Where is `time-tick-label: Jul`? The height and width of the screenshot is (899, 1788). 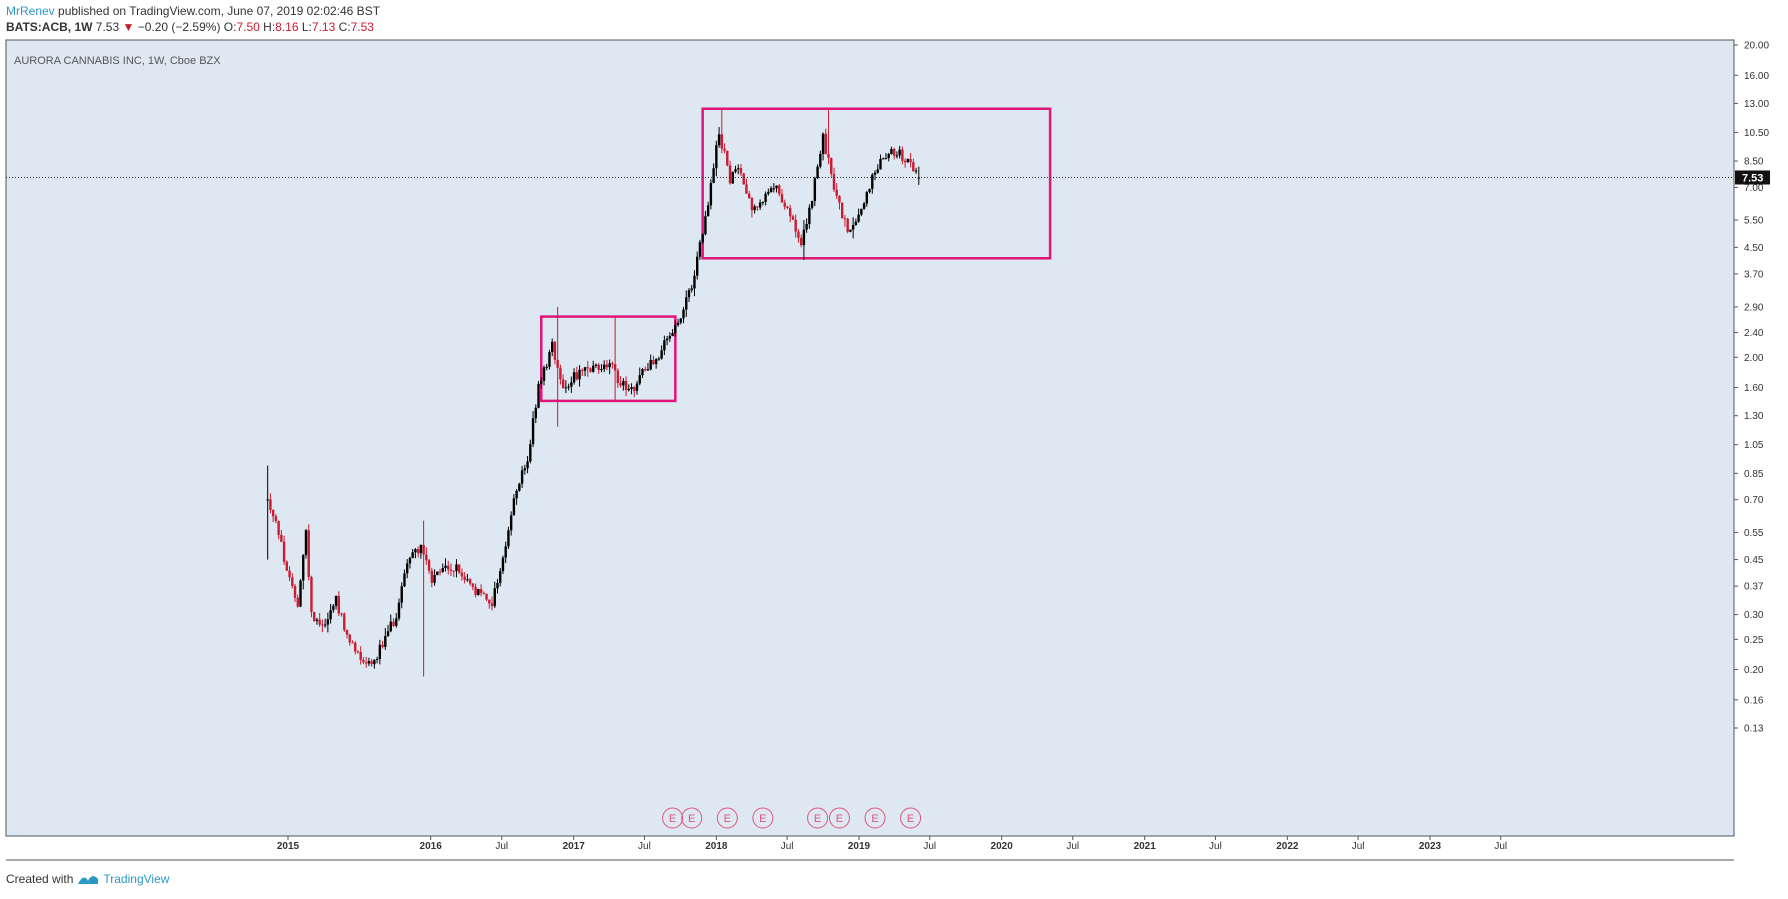 time-tick-label: Jul is located at coordinates (1215, 846).